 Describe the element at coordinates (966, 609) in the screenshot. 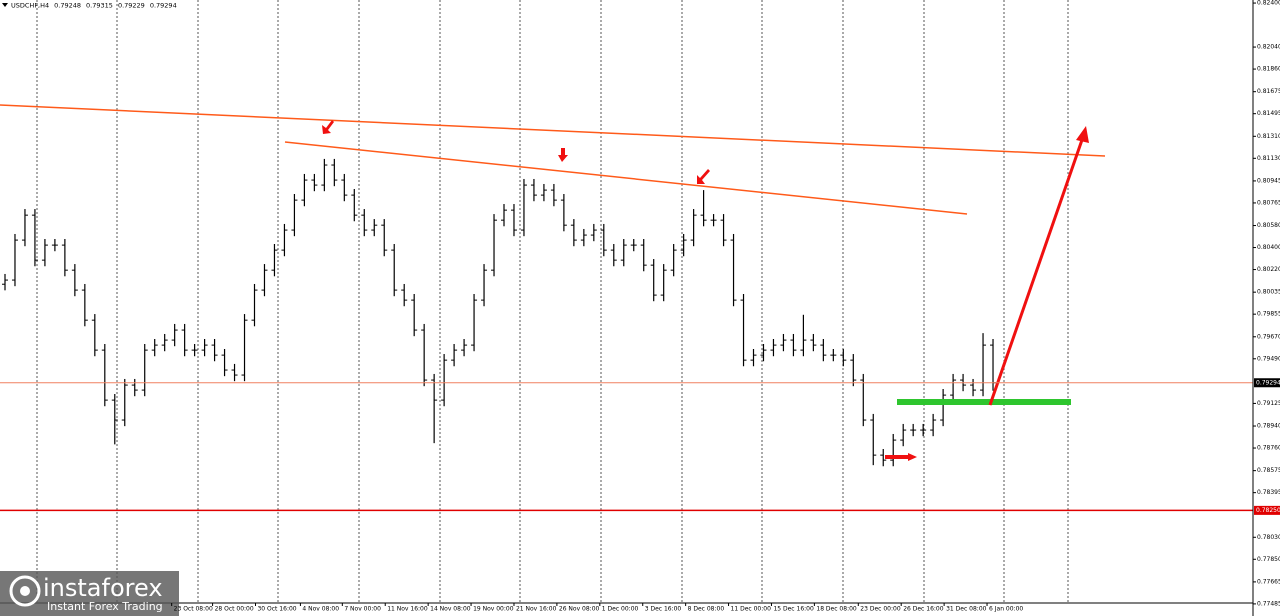

I see `x-tick-label: 31 Dec 08:00` at that location.